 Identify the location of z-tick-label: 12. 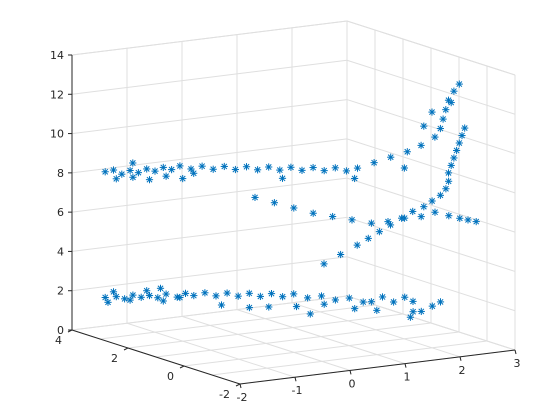
(57, 94).